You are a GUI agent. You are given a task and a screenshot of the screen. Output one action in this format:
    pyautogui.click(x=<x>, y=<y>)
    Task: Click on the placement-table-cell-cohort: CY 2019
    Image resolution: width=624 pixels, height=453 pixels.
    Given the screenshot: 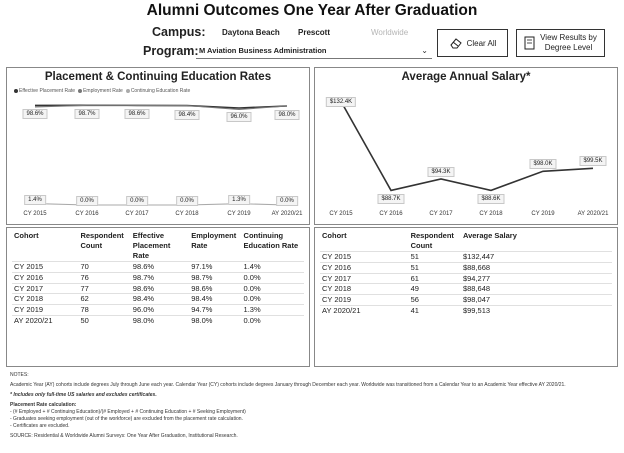 What is the action you would take?
    pyautogui.click(x=45, y=310)
    